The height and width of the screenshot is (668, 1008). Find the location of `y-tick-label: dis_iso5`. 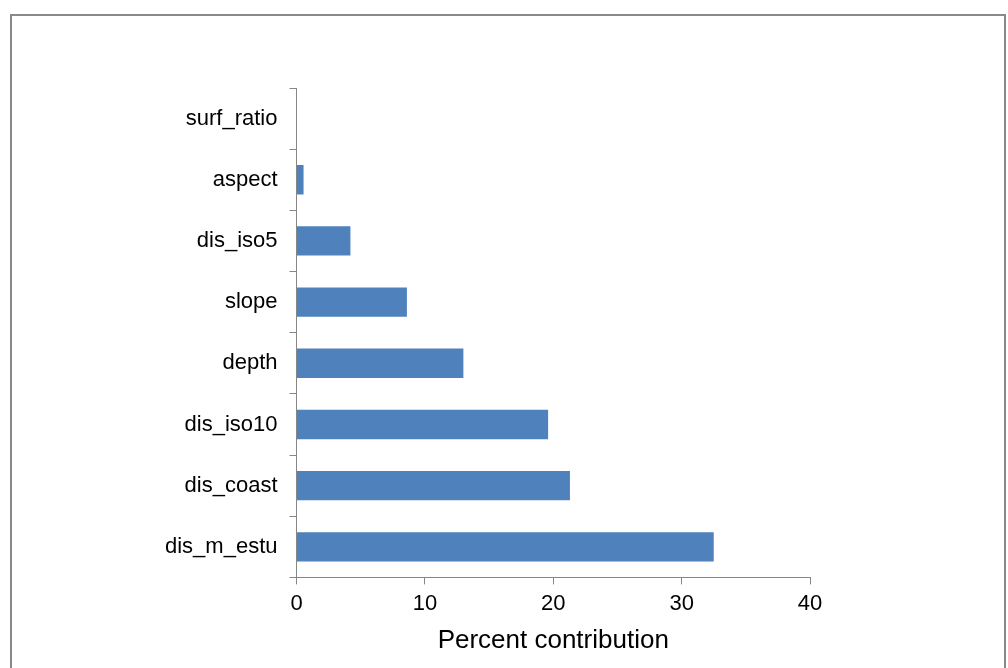

y-tick-label: dis_iso5 is located at coordinates (237, 239).